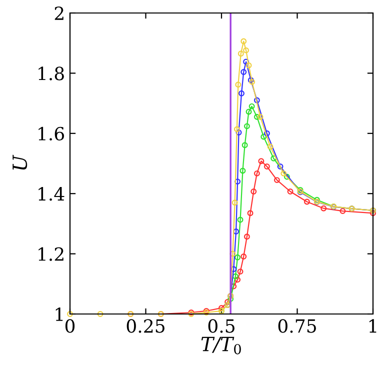  Describe the element at coordinates (51, 73) in the screenshot. I see `y-tick-label: 1.8` at that location.